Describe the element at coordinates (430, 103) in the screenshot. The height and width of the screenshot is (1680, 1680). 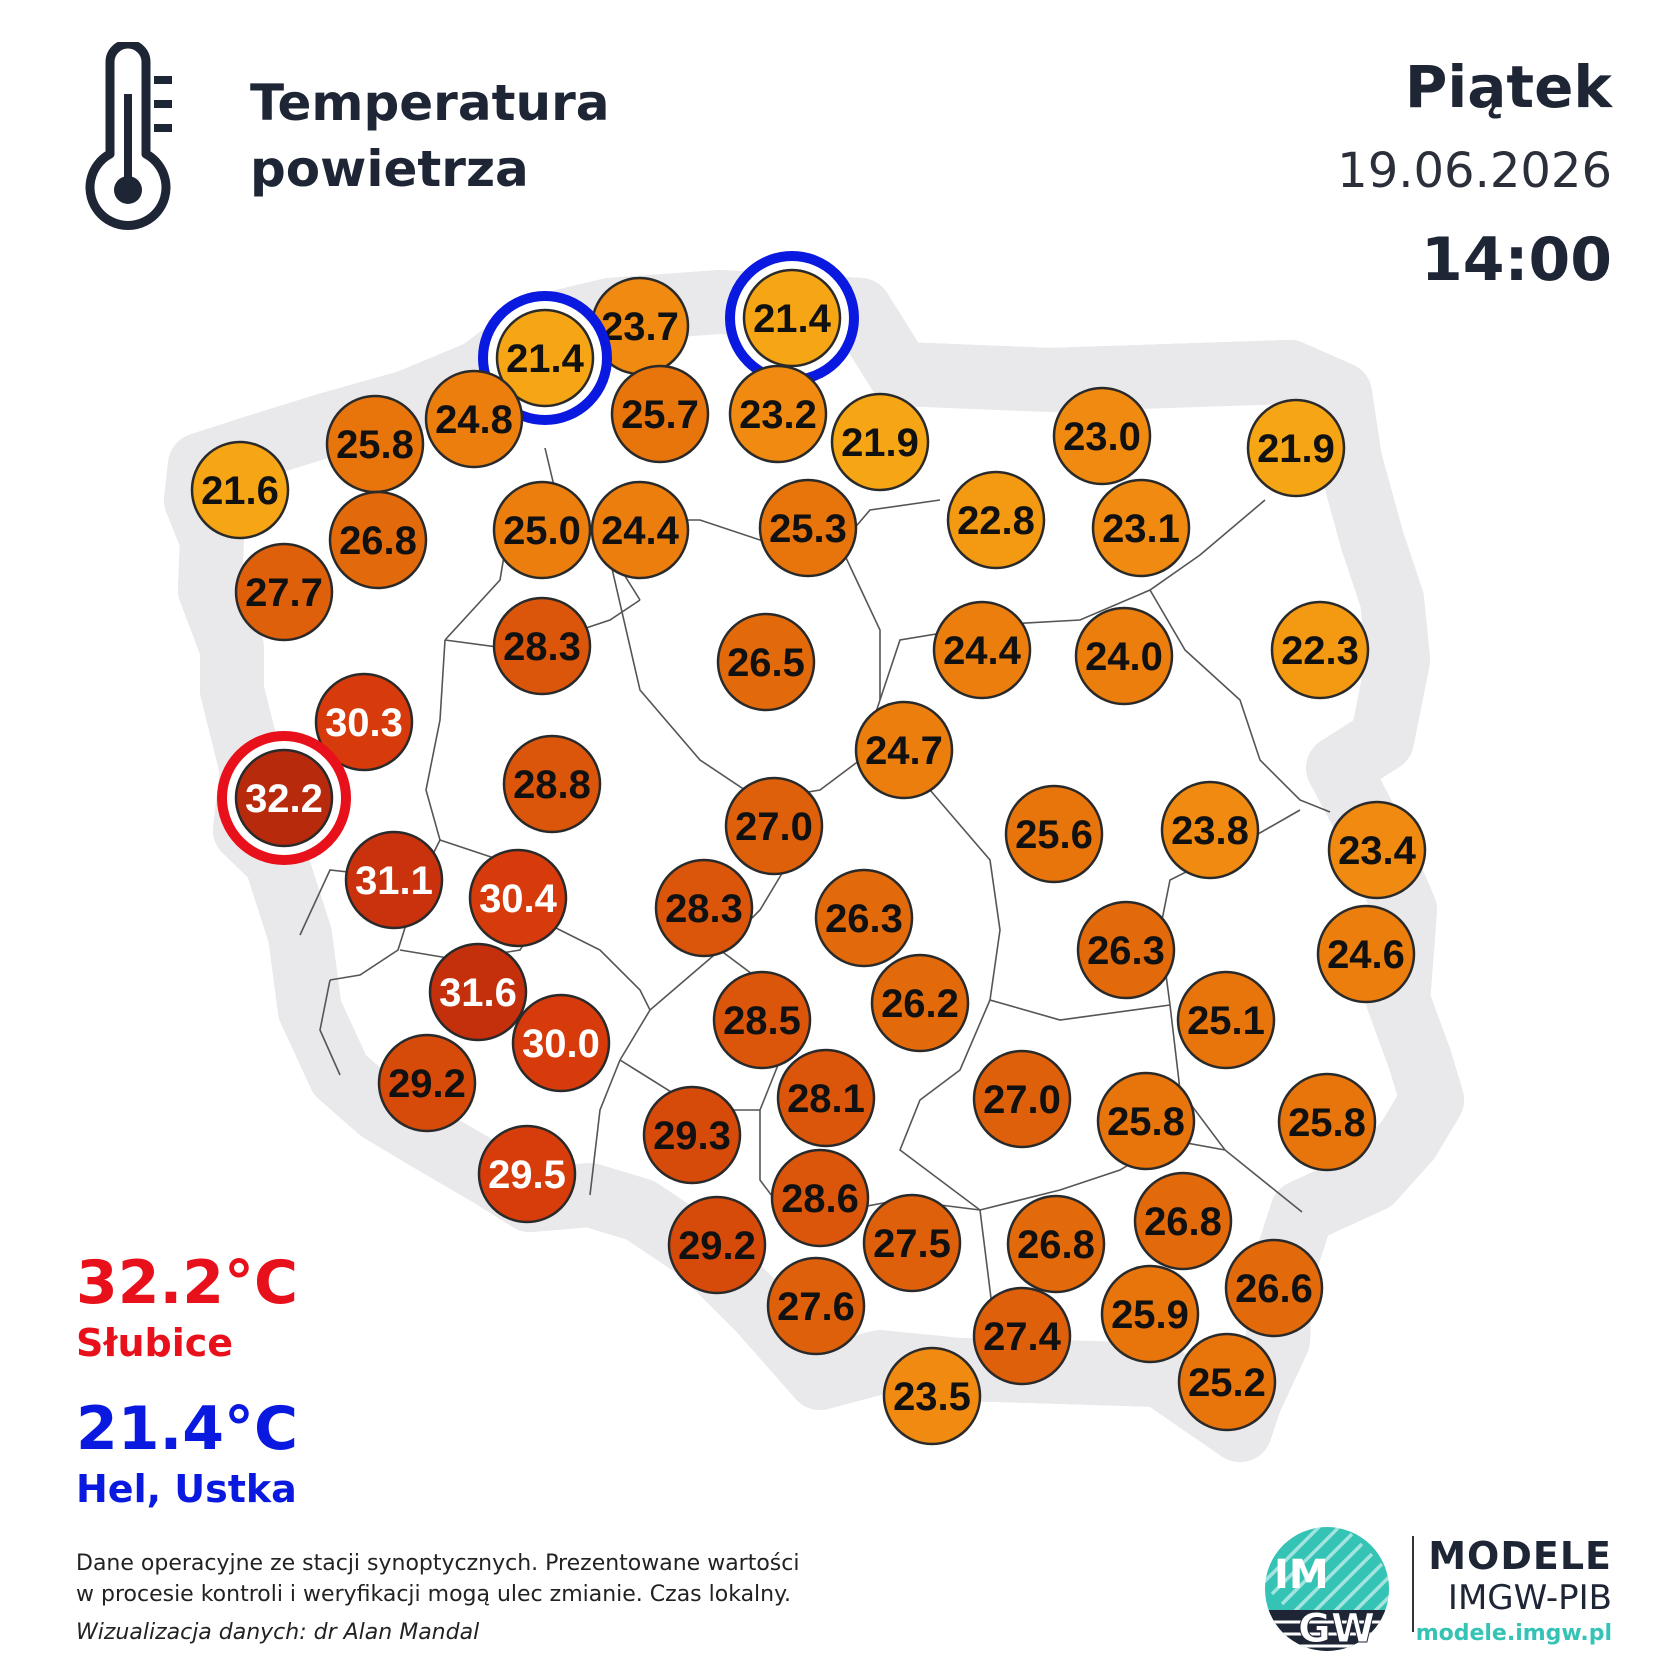
I see `title-line-1: Temperatura` at that location.